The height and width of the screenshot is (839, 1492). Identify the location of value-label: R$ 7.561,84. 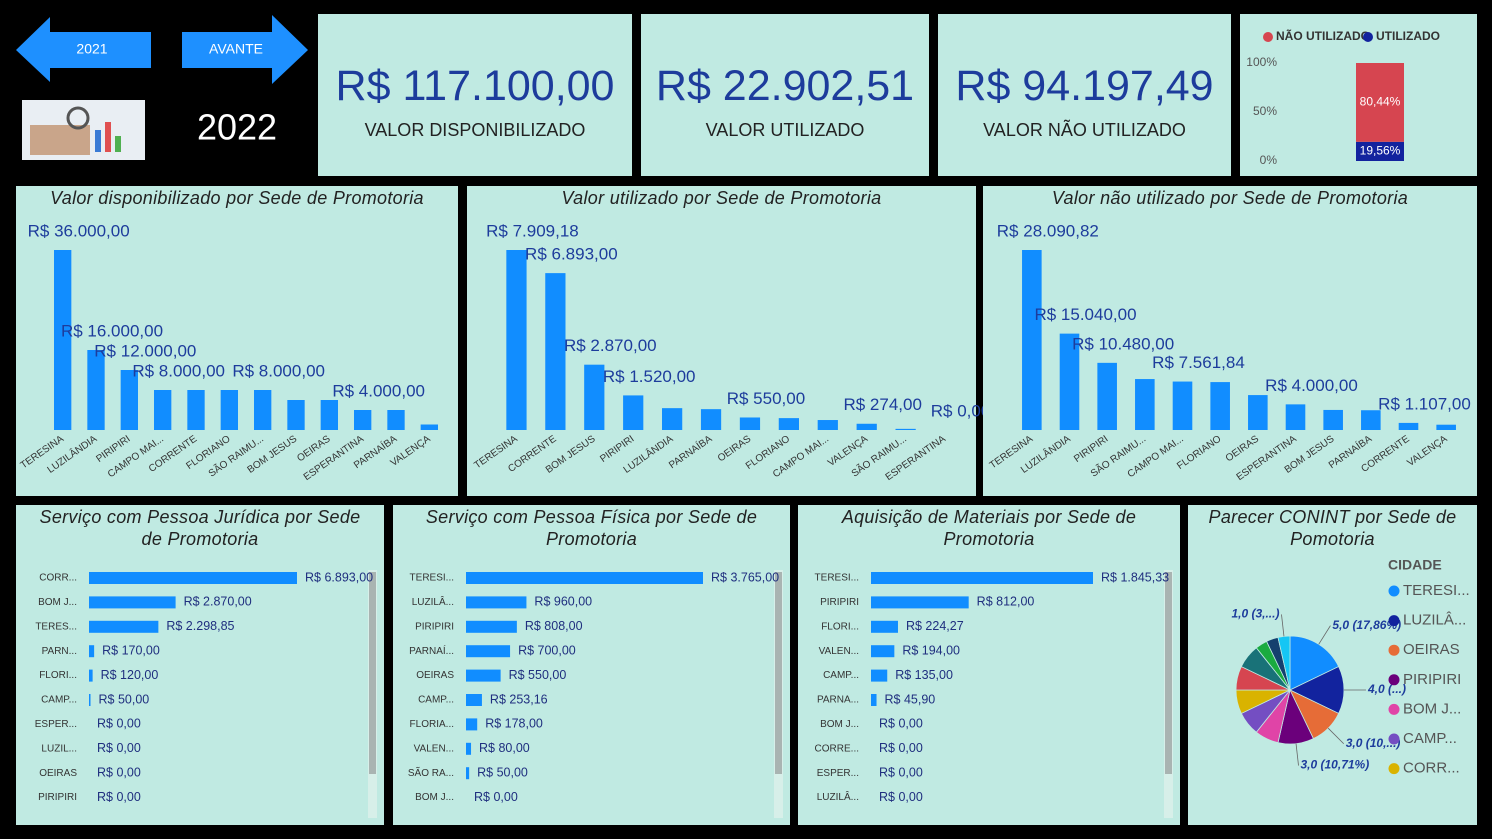
(1198, 362).